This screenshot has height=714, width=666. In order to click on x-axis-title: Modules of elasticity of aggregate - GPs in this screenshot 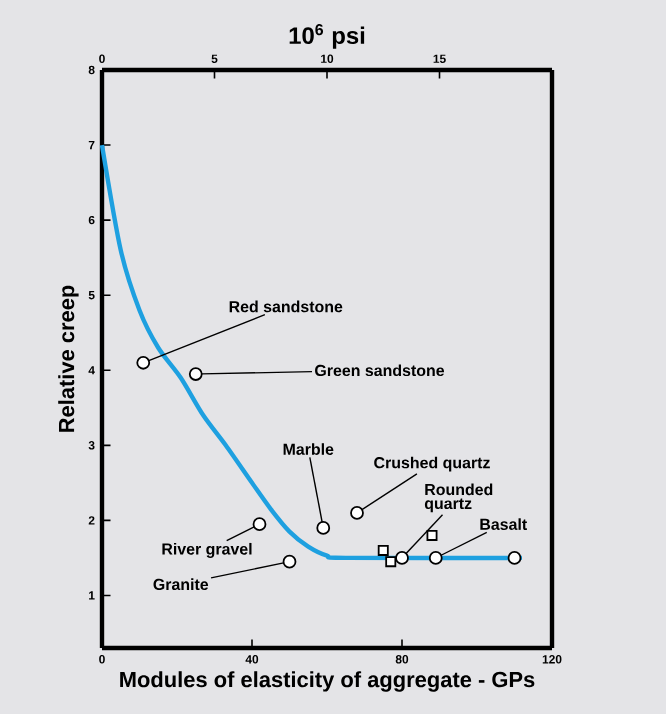, I will do `click(327, 681)`.